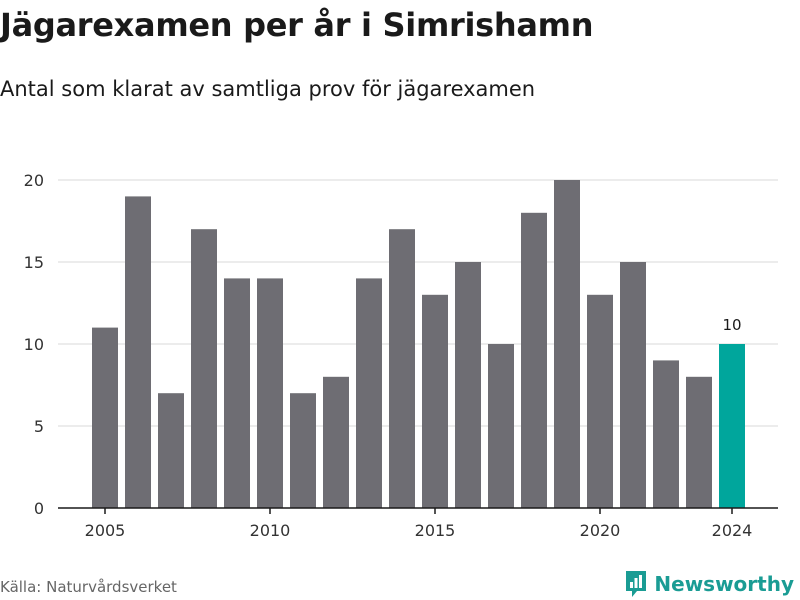 The image size is (800, 600). Describe the element at coordinates (39, 508) in the screenshot. I see `y-tick-label: 0` at that location.